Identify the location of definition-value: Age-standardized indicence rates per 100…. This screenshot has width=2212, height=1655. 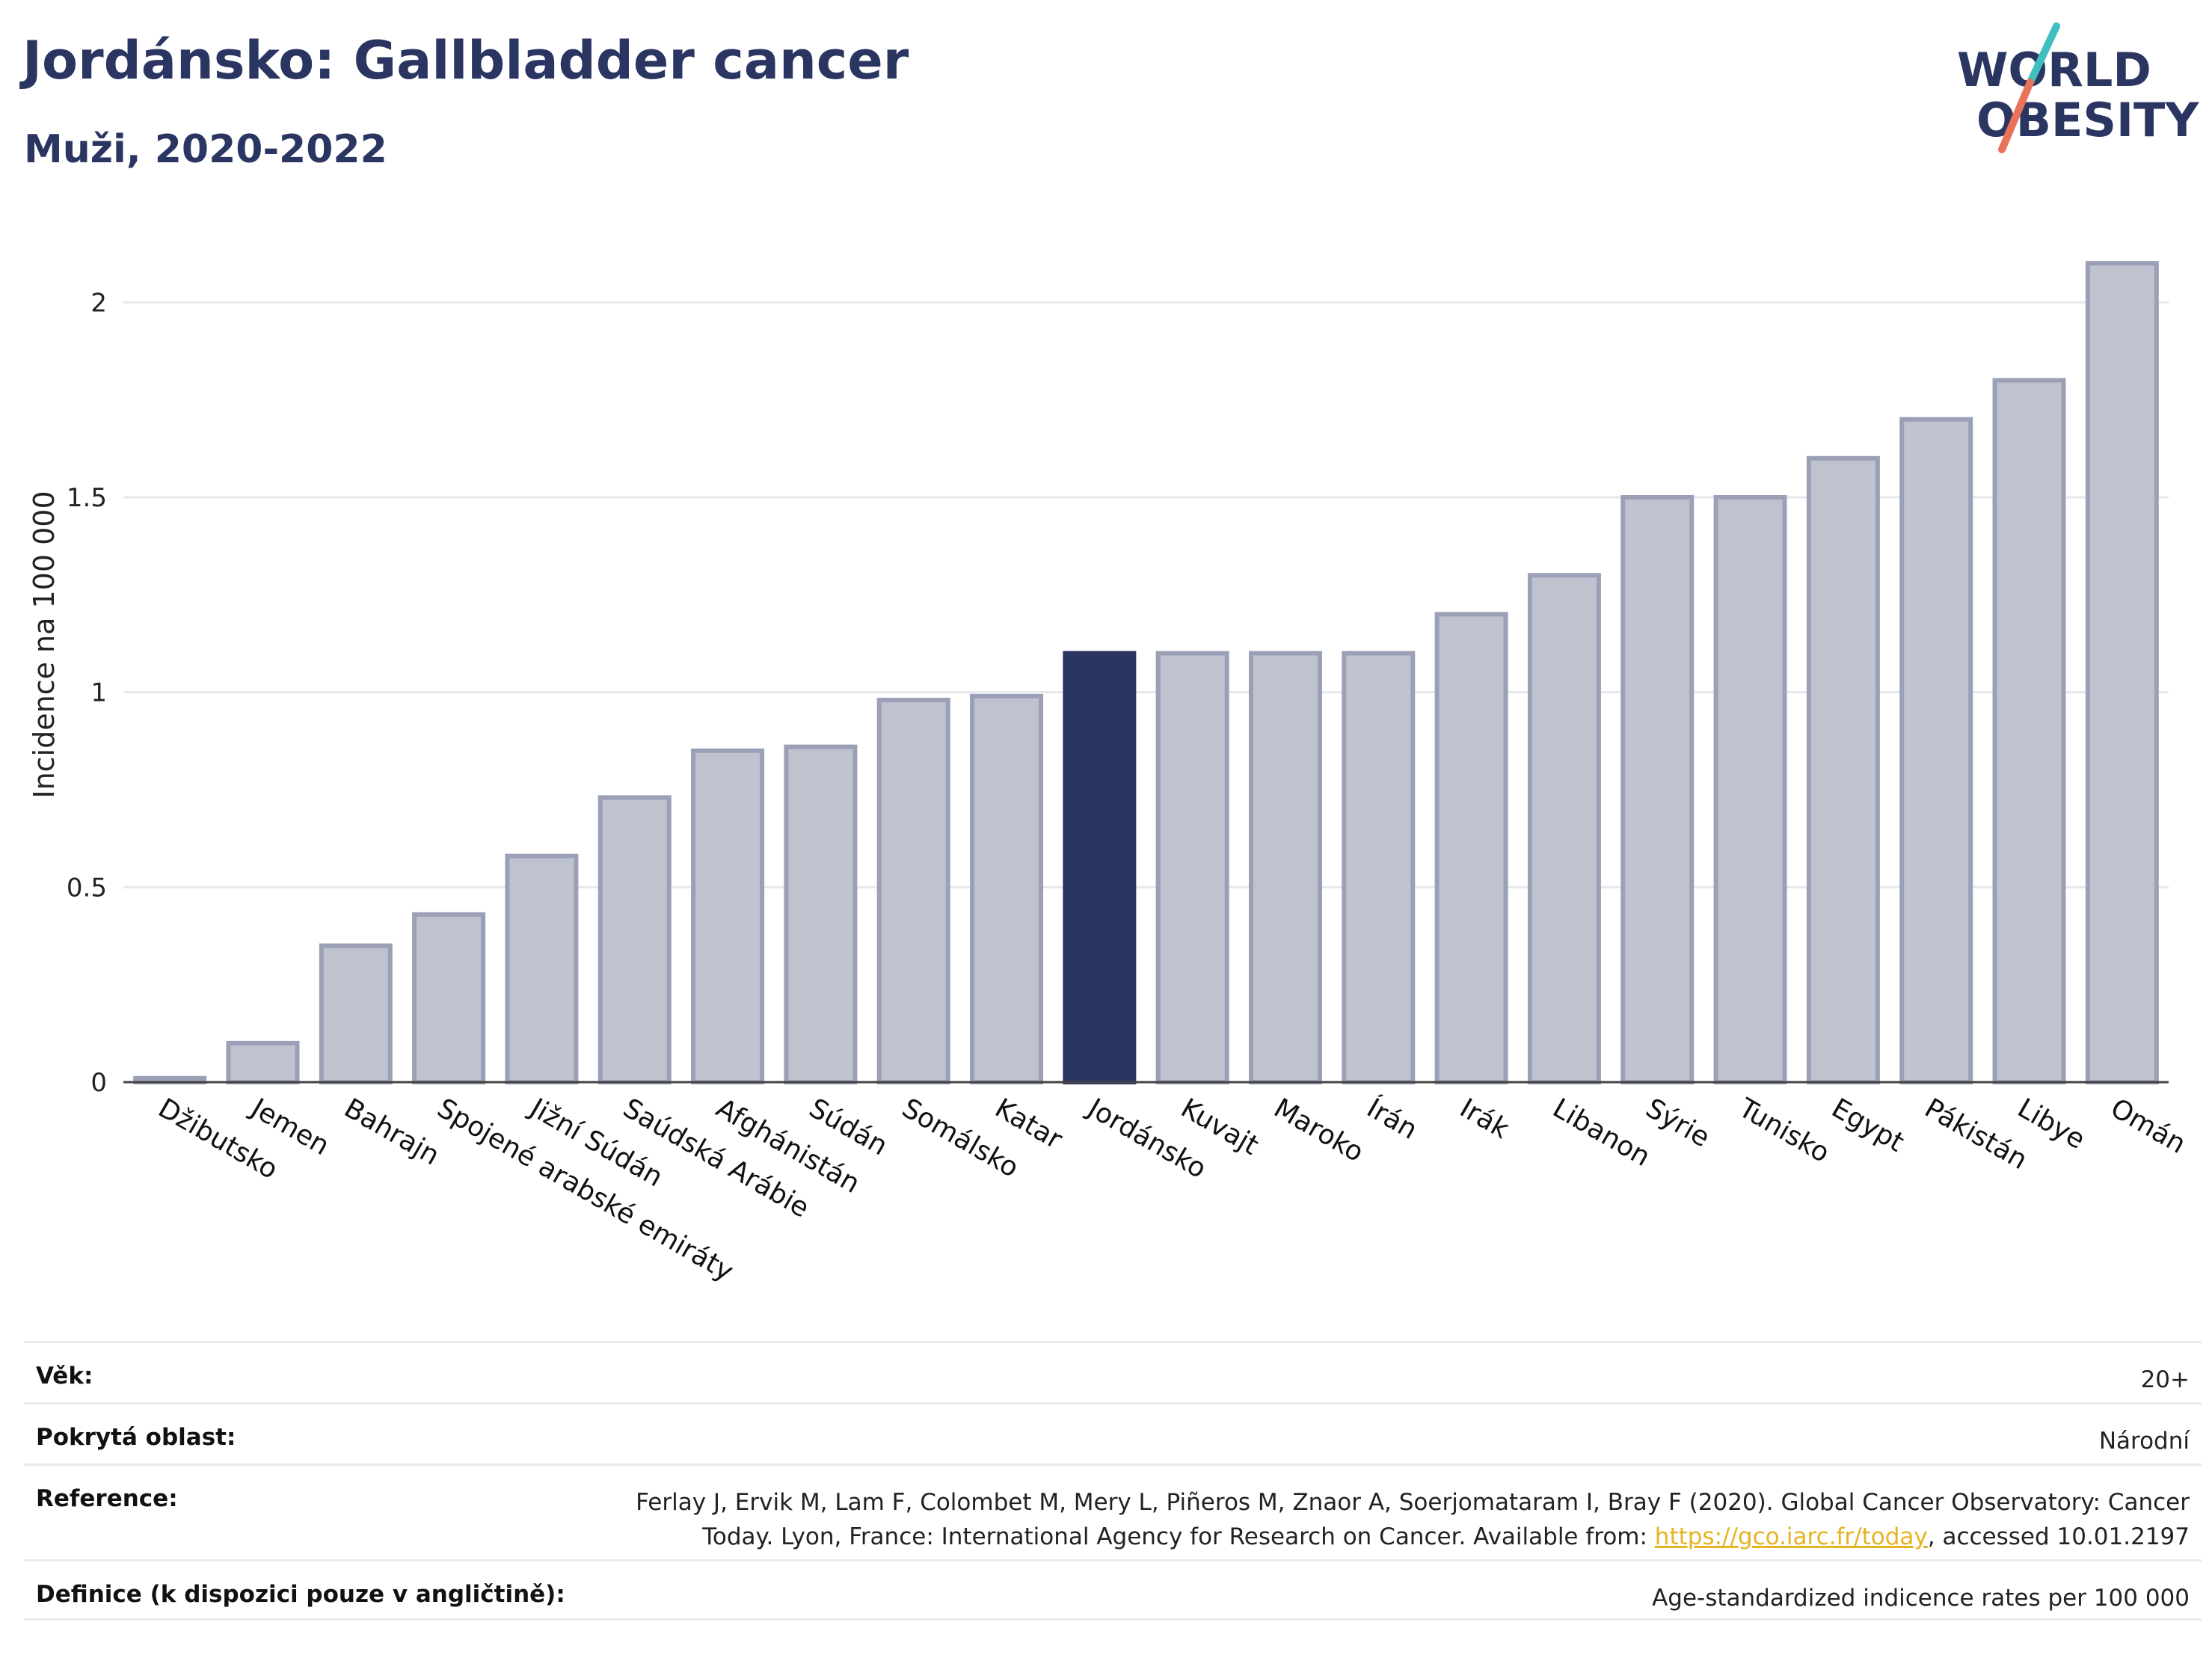
(1921, 1598).